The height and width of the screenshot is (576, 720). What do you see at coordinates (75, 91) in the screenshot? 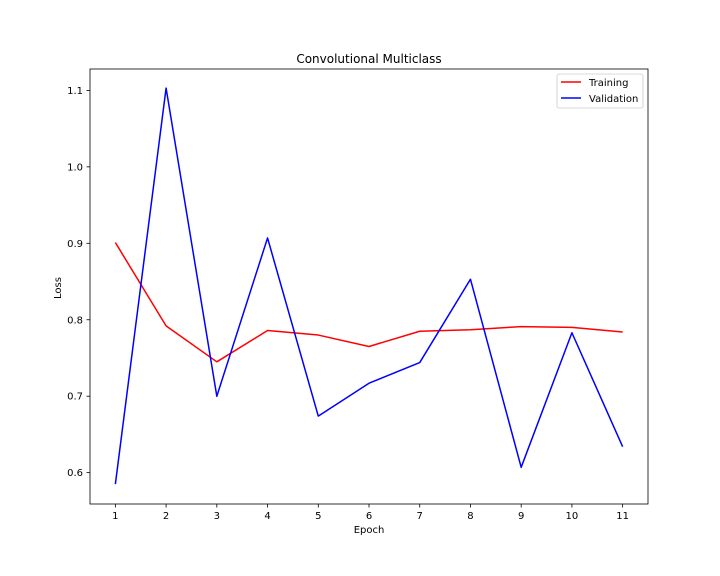
I see `y-tick-label: 1.1` at bounding box center [75, 91].